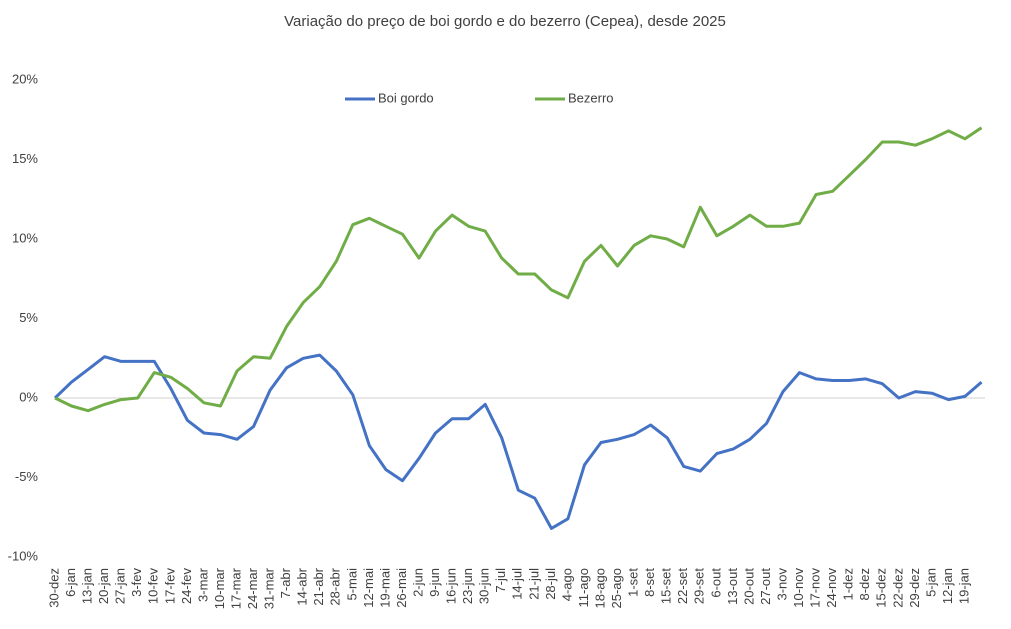 This screenshot has width=1011, height=629. What do you see at coordinates (732, 586) in the screenshot?
I see `x-tick-label: 13-out` at bounding box center [732, 586].